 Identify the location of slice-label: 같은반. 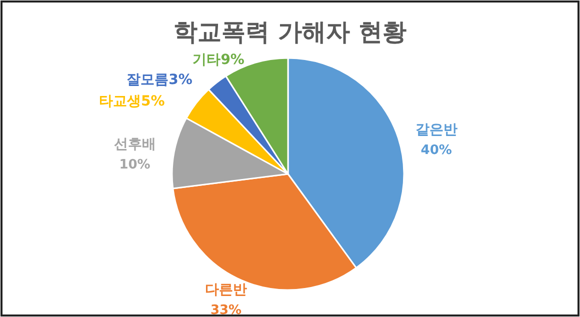
(436, 130).